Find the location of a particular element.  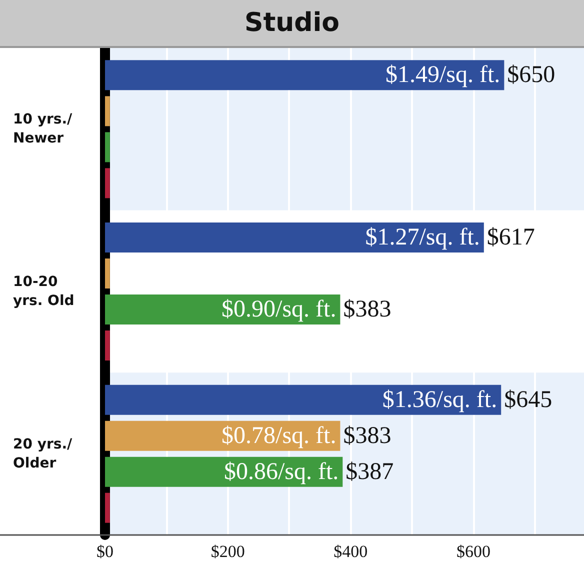

x-tick-label: $200 is located at coordinates (227, 551).